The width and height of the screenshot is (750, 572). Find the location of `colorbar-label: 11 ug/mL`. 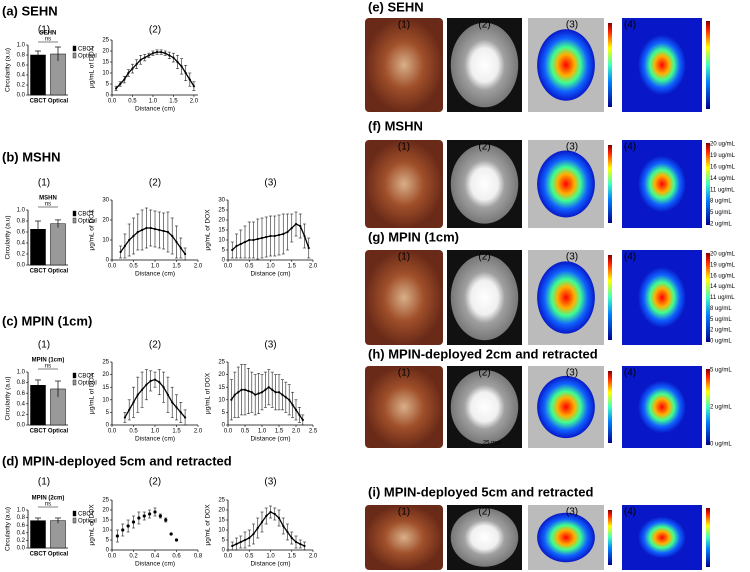

colorbar-label: 11 ug/mL is located at coordinates (722, 190).